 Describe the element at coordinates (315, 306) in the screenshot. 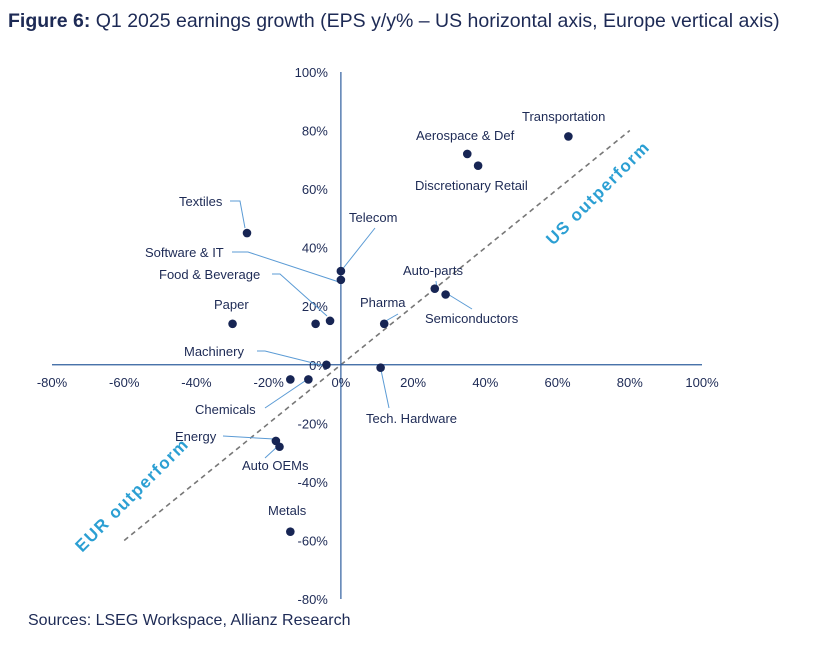

I see `y-tick-label: 20%` at that location.